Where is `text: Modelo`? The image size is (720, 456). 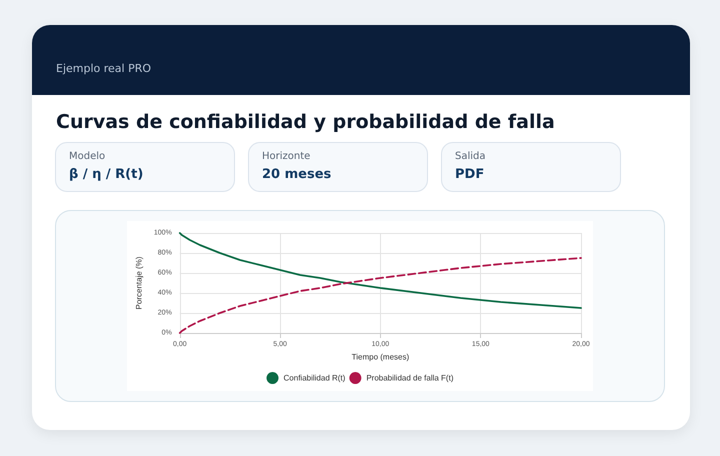
text: Modelo is located at coordinates (87, 156).